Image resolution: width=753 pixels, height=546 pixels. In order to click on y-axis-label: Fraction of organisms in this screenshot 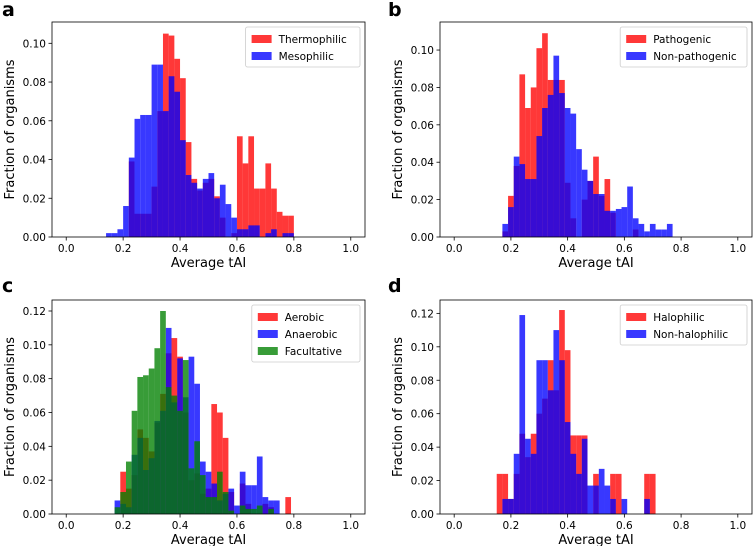, I will do `click(10, 407)`.